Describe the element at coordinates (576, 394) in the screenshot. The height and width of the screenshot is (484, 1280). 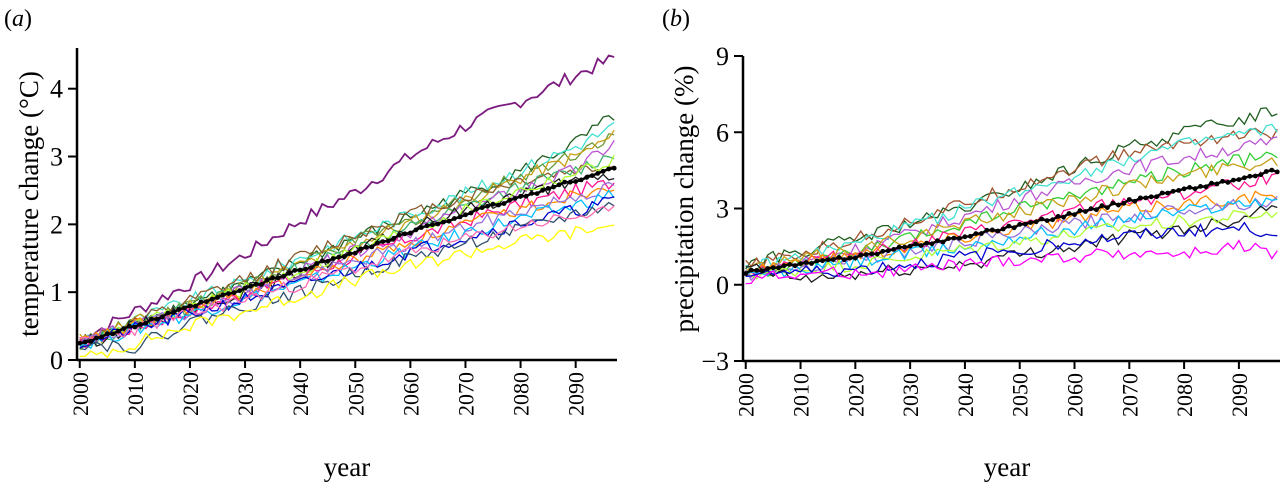
I see `x-tick-label: 2090` at that location.